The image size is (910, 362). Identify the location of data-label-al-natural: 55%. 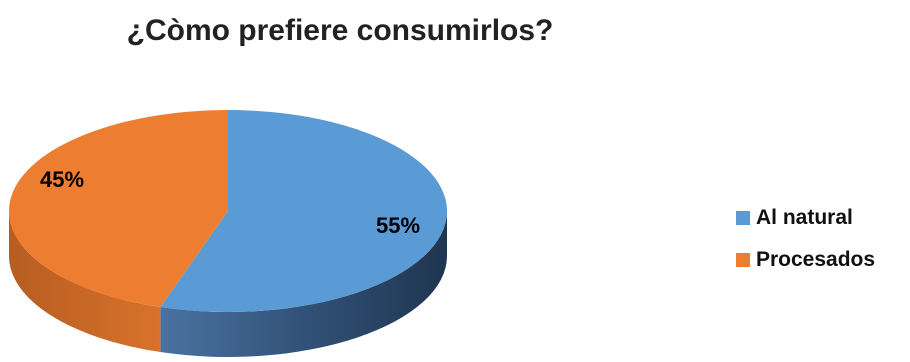
(398, 225).